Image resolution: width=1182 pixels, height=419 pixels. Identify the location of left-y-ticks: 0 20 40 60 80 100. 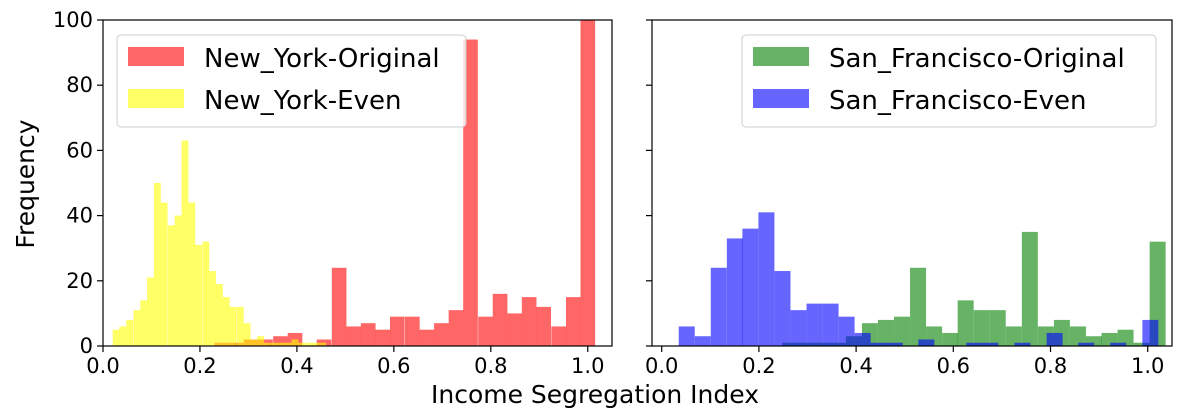
(78, 183).